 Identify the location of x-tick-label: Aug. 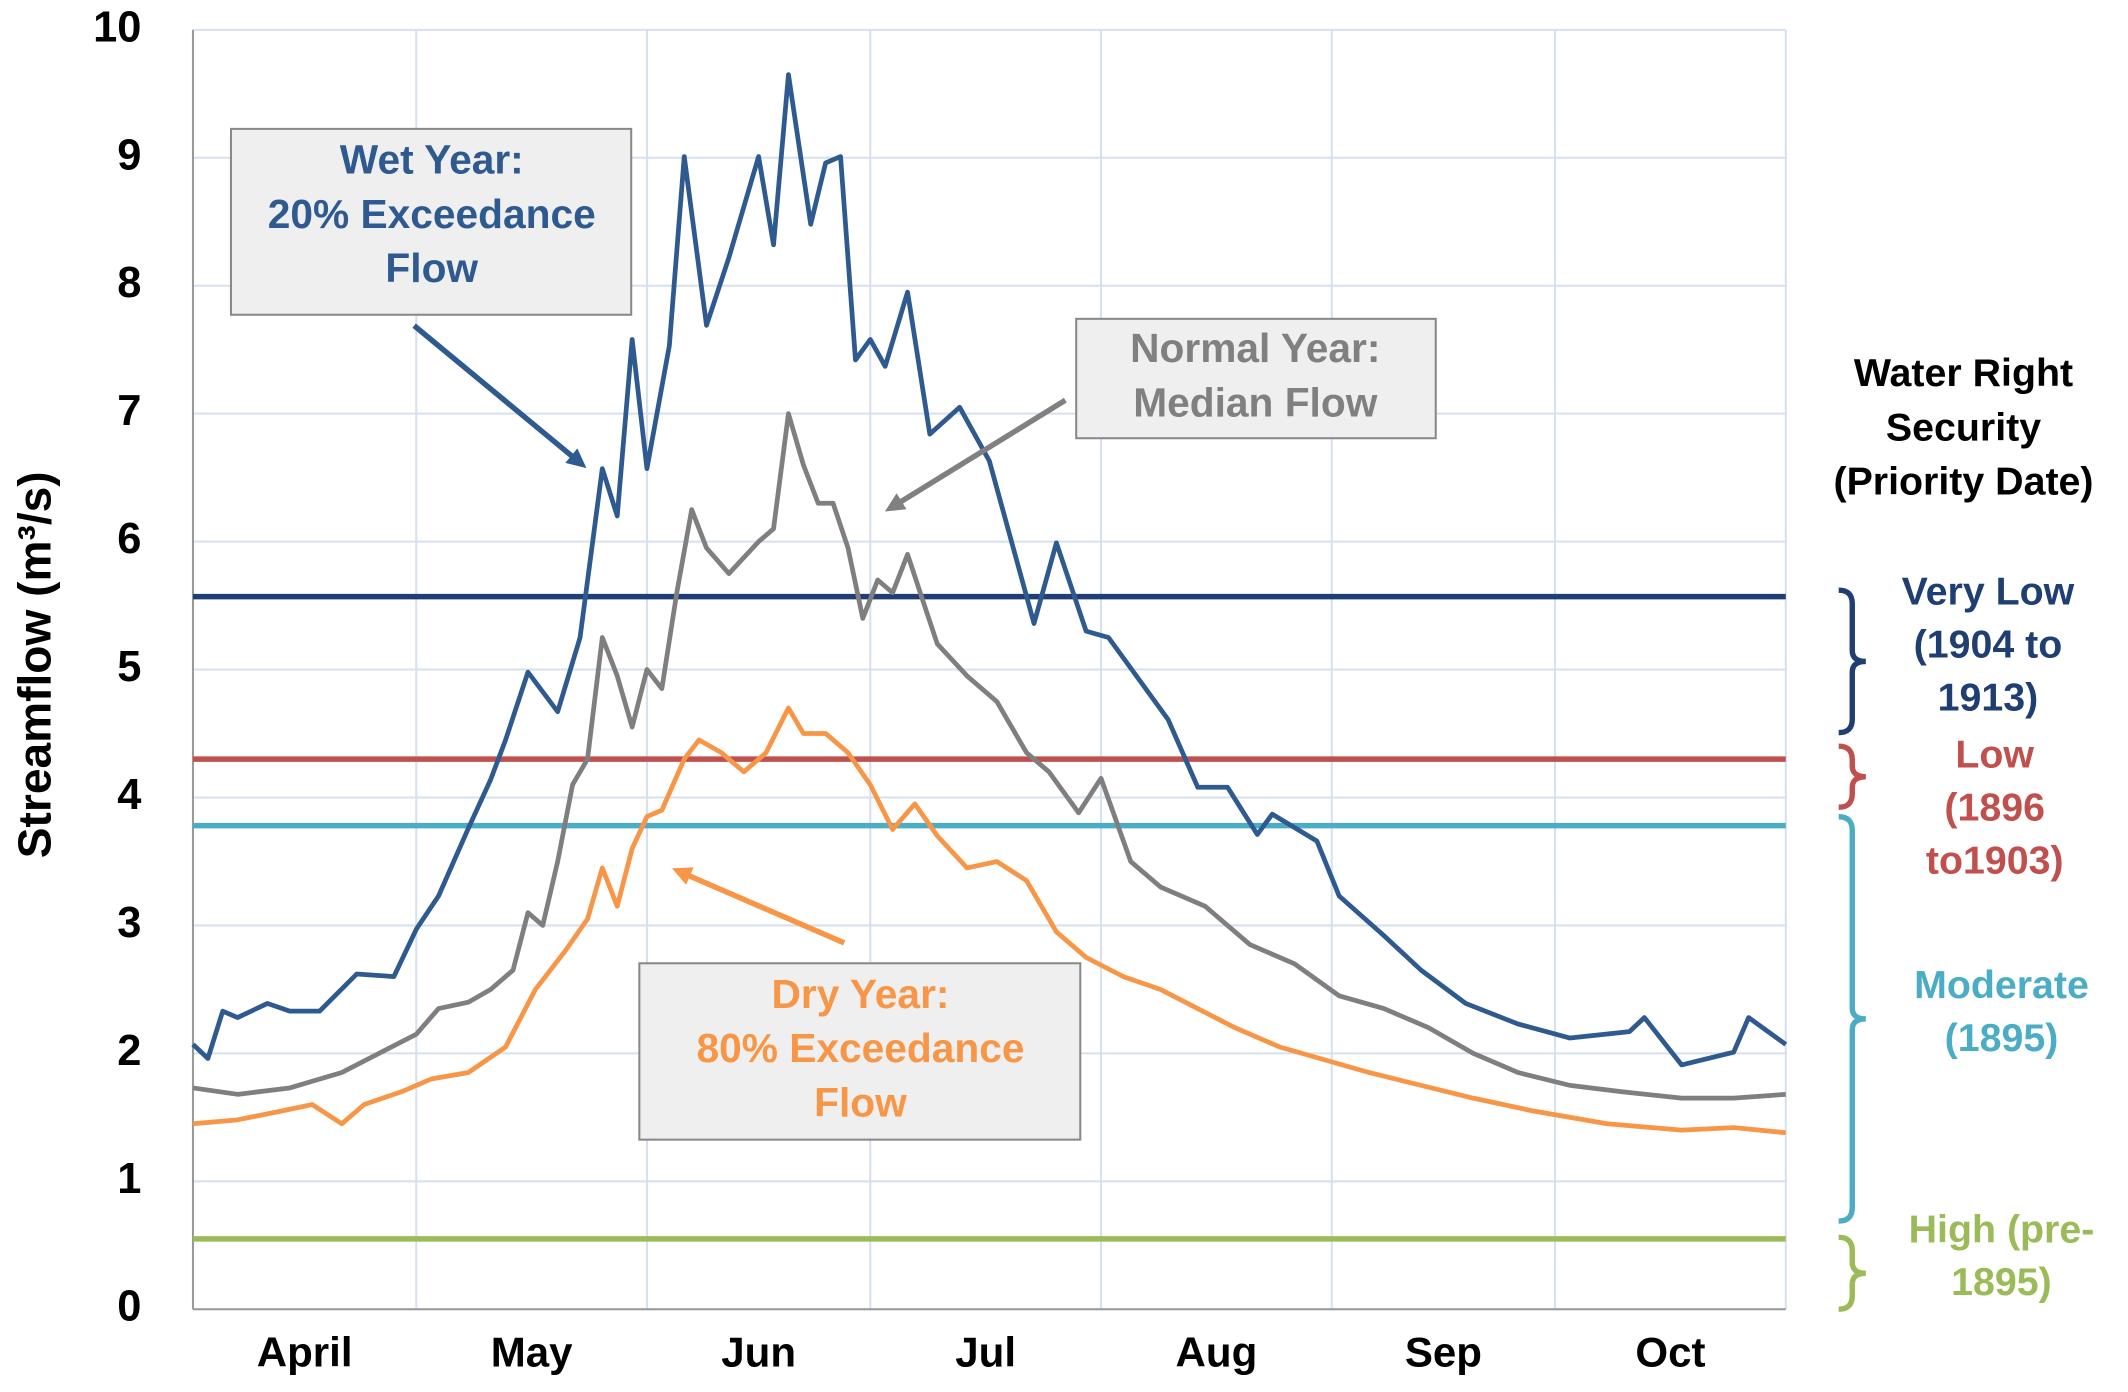
(1217, 1351).